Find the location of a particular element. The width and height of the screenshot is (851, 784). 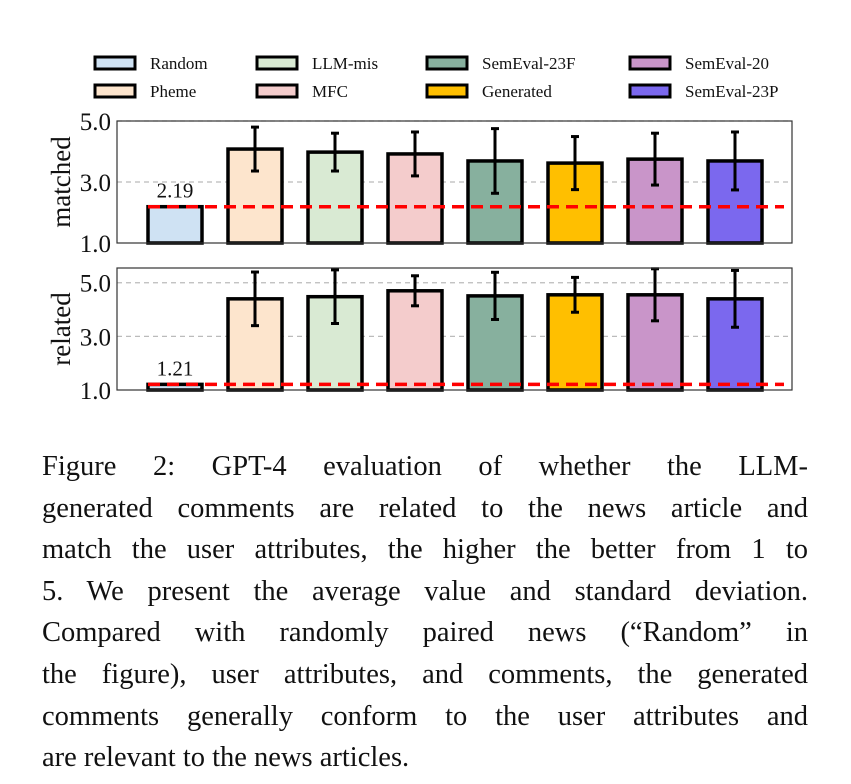

y-axis-label: matched is located at coordinates (61, 182).